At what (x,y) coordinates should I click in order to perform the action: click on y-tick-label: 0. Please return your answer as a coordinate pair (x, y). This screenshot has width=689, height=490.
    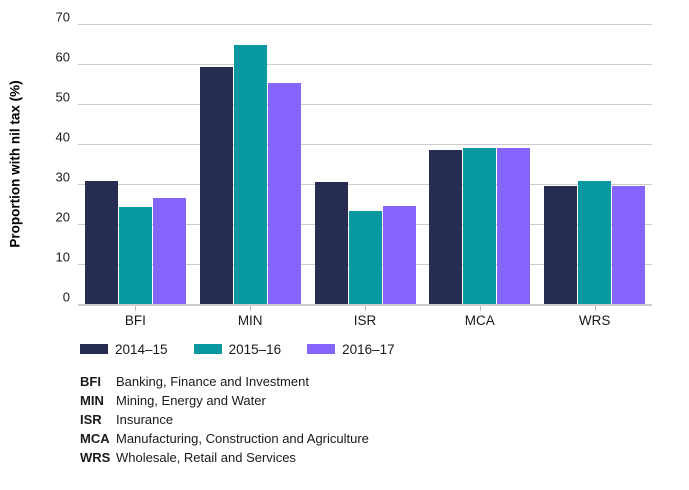
    Looking at the image, I should click on (66, 296).